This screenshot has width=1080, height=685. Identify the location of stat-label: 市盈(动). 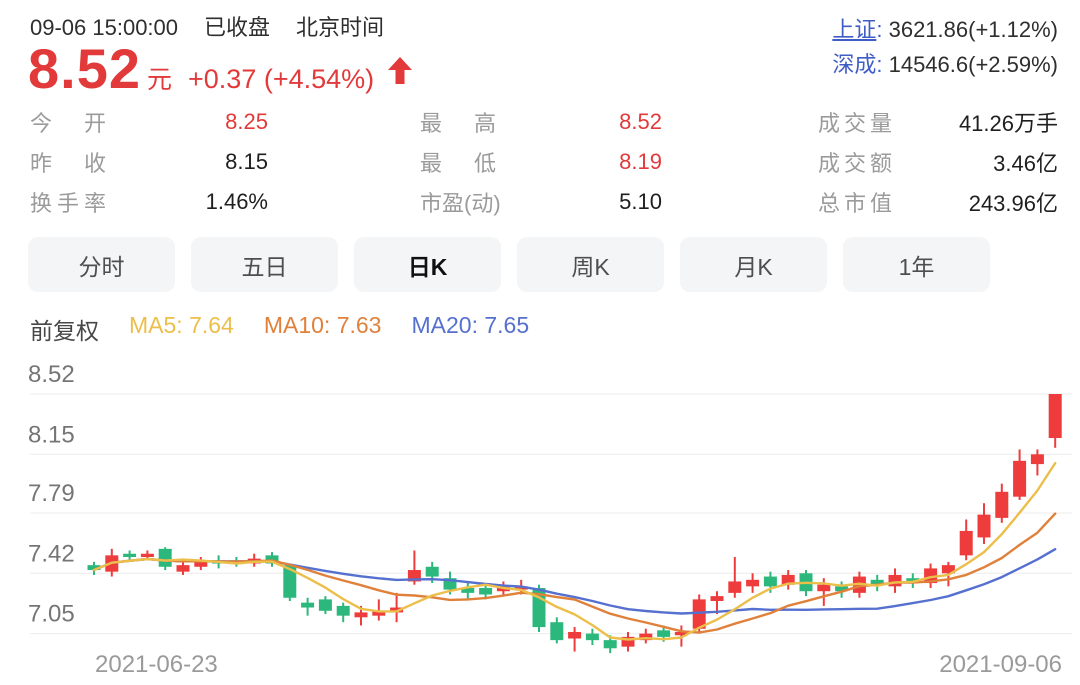
(460, 203).